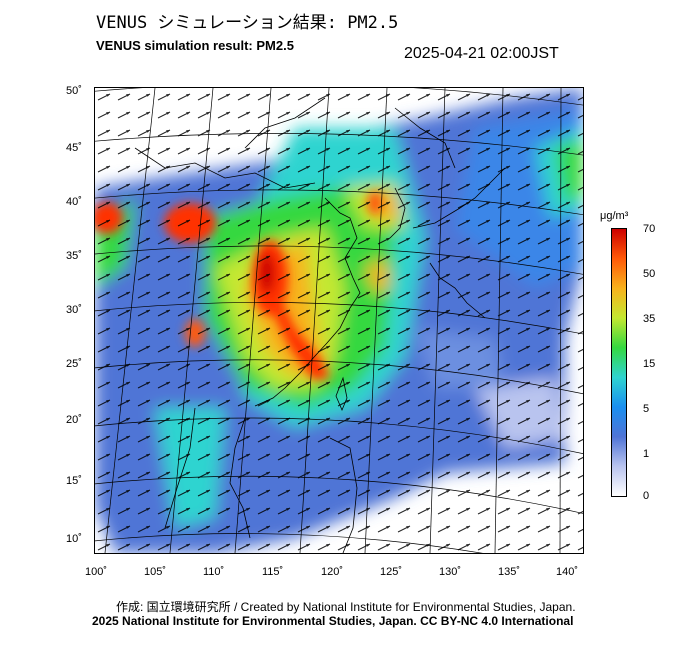  Describe the element at coordinates (450, 572) in the screenshot. I see `lon-label: 130˚` at that location.